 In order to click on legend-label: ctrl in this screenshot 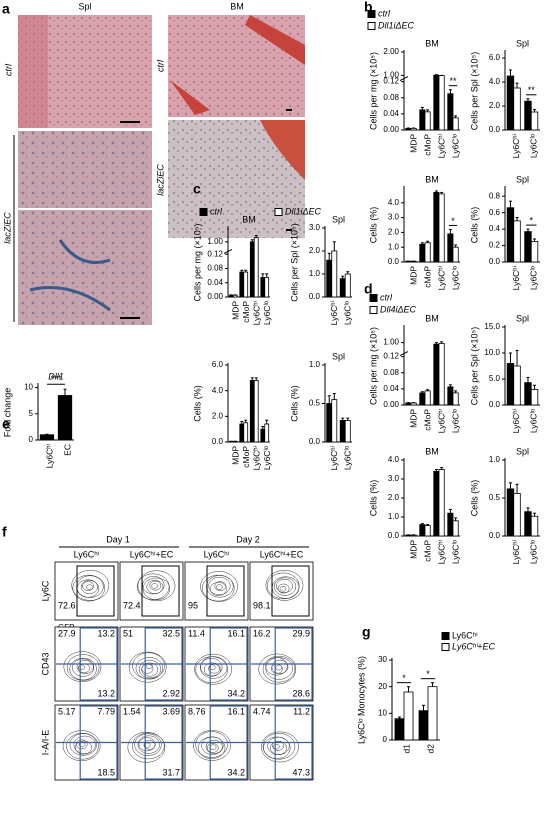, I will do `click(384, 13)`.